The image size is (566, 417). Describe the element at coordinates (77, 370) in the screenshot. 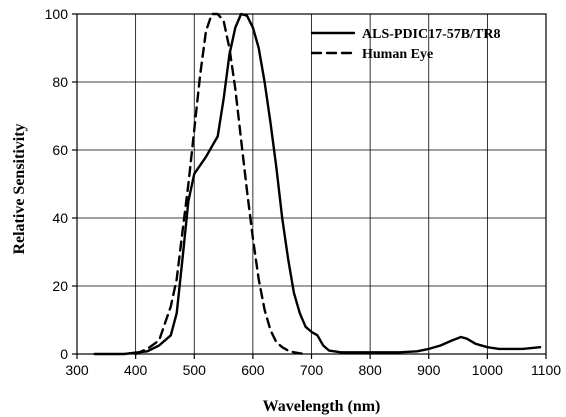

I see `x-tick-label: 300` at that location.